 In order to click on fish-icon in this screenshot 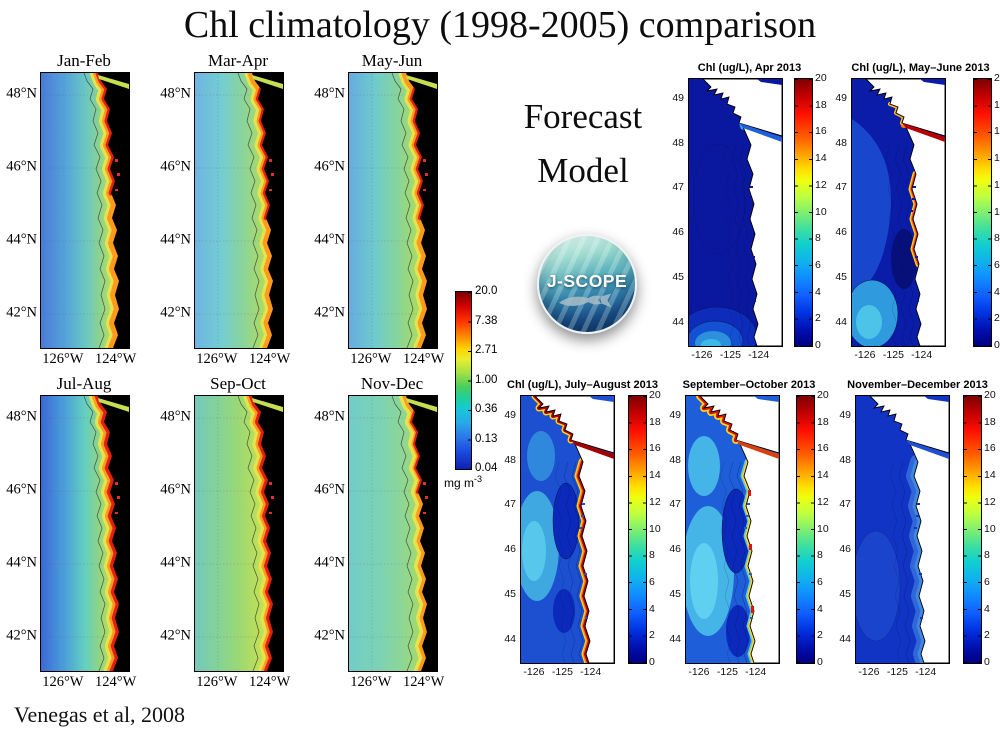, I will do `click(585, 300)`.